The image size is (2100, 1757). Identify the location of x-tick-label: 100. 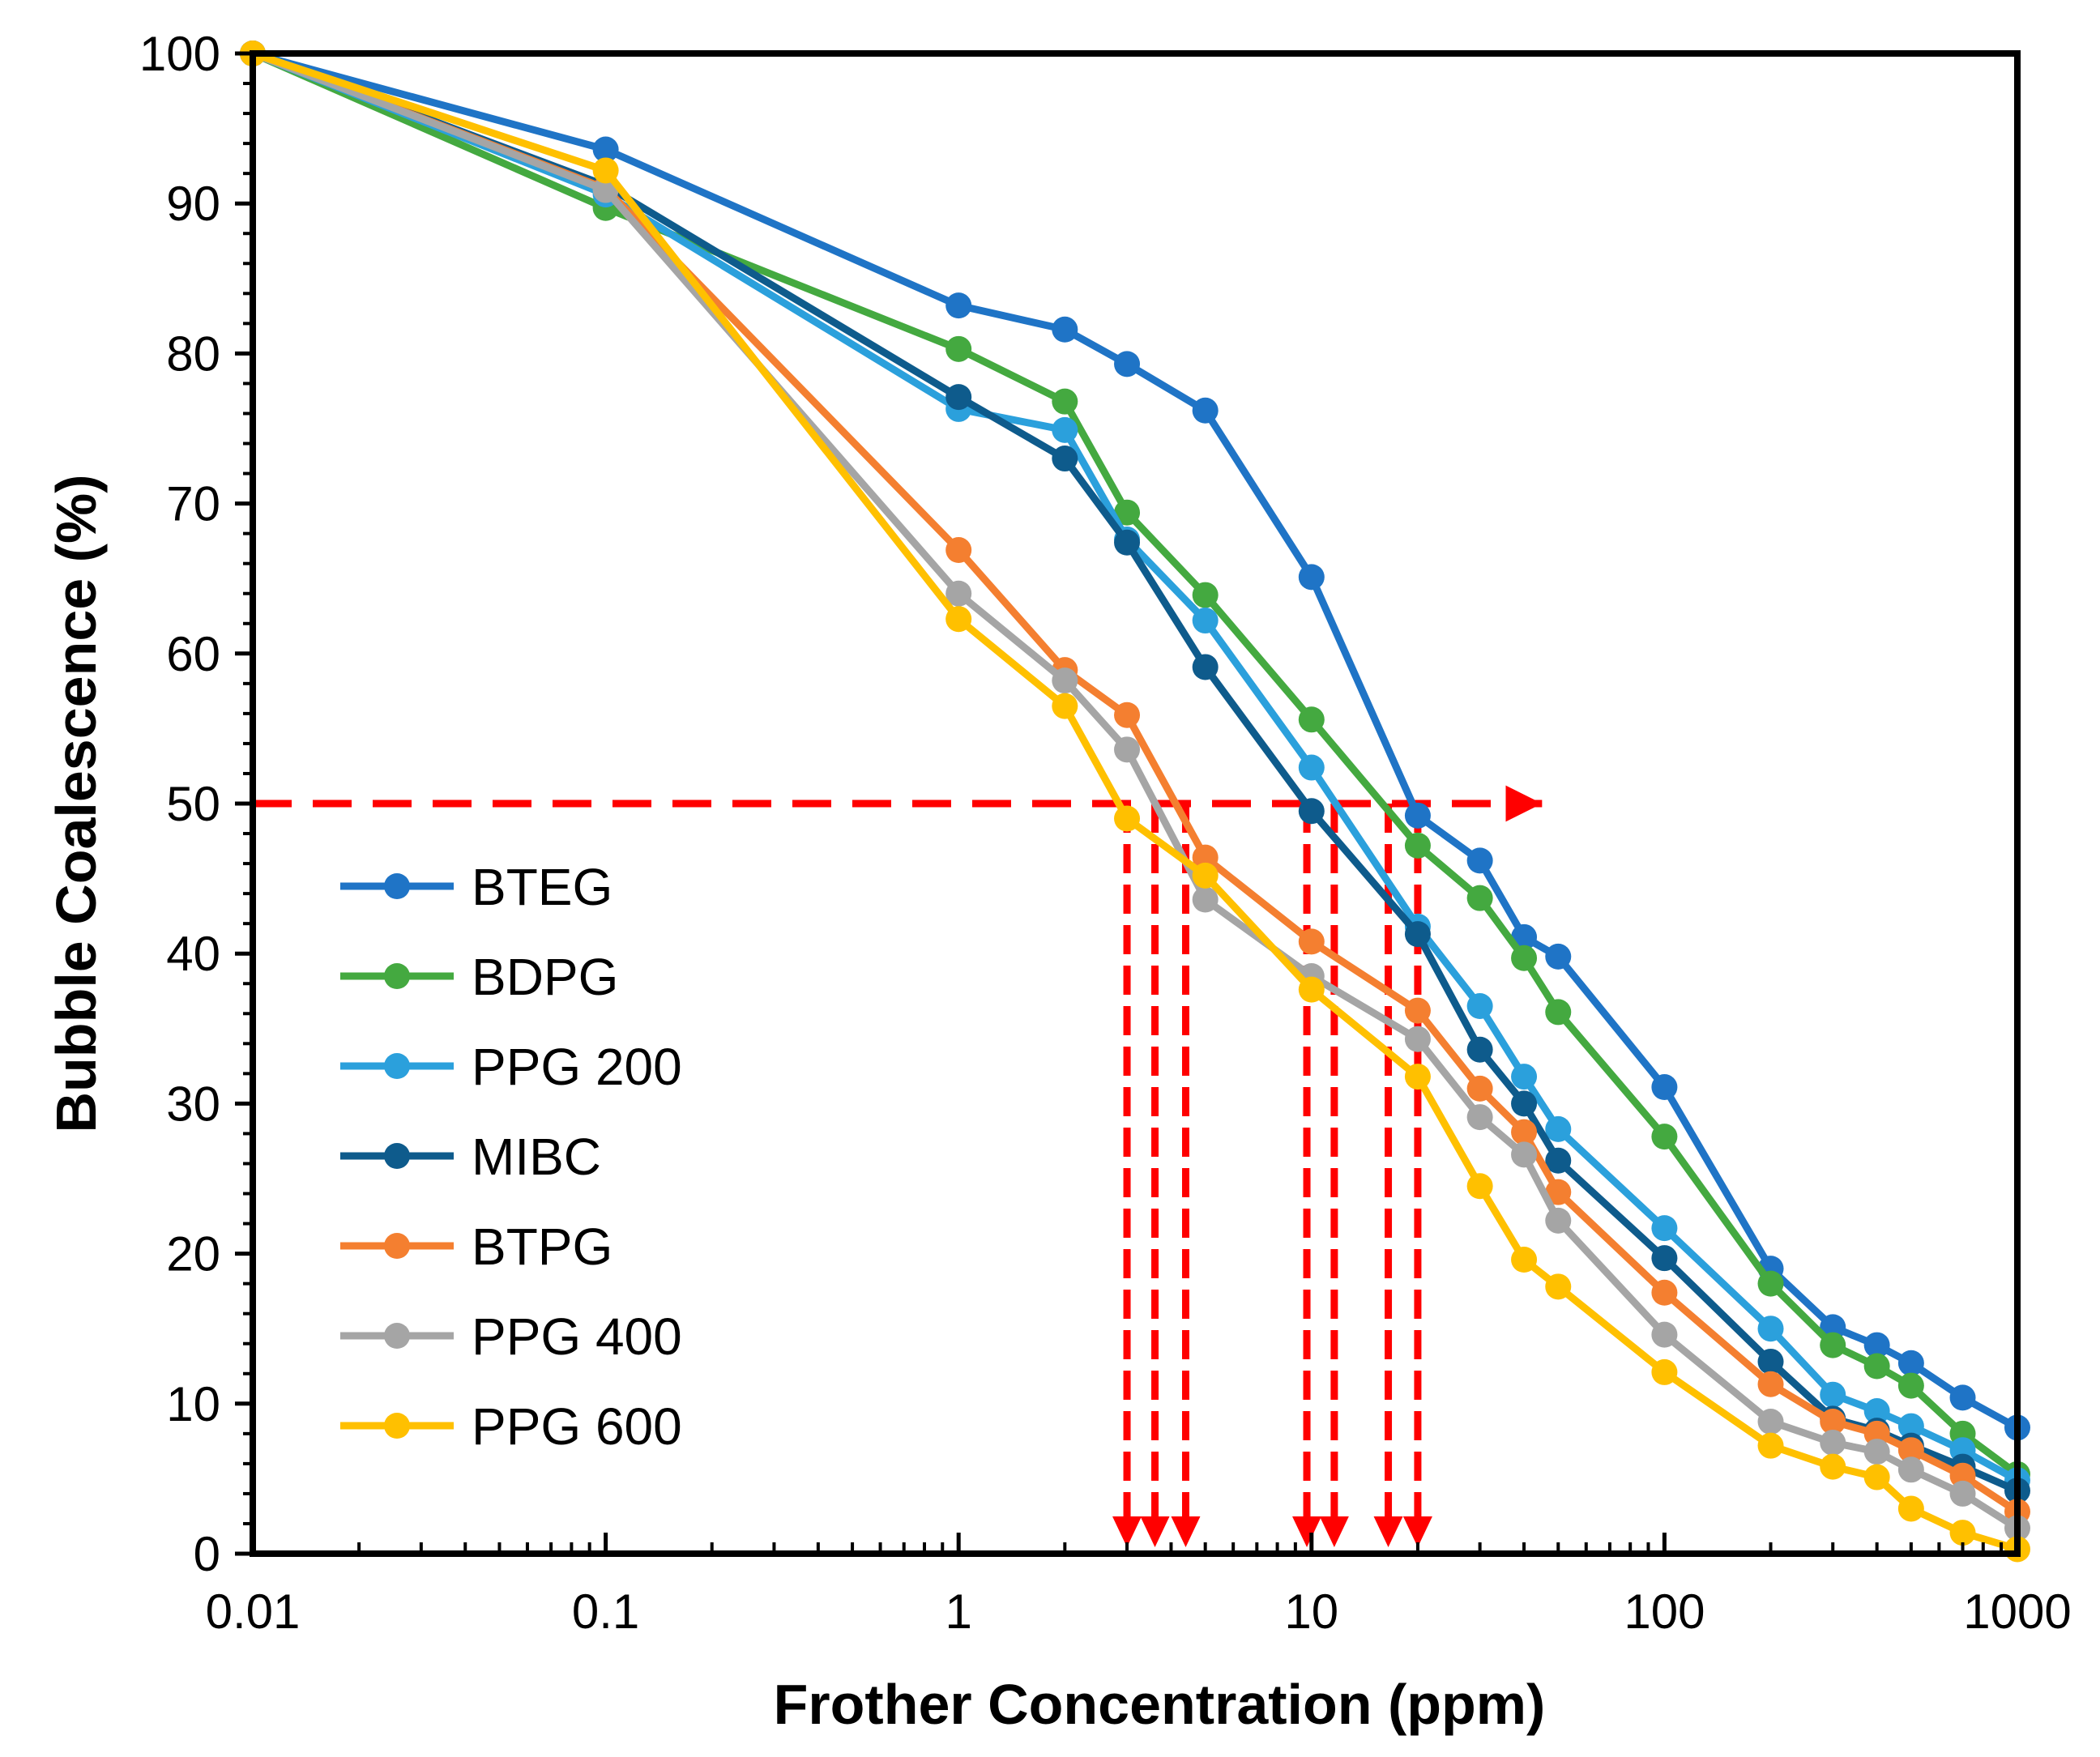
(1665, 1612).